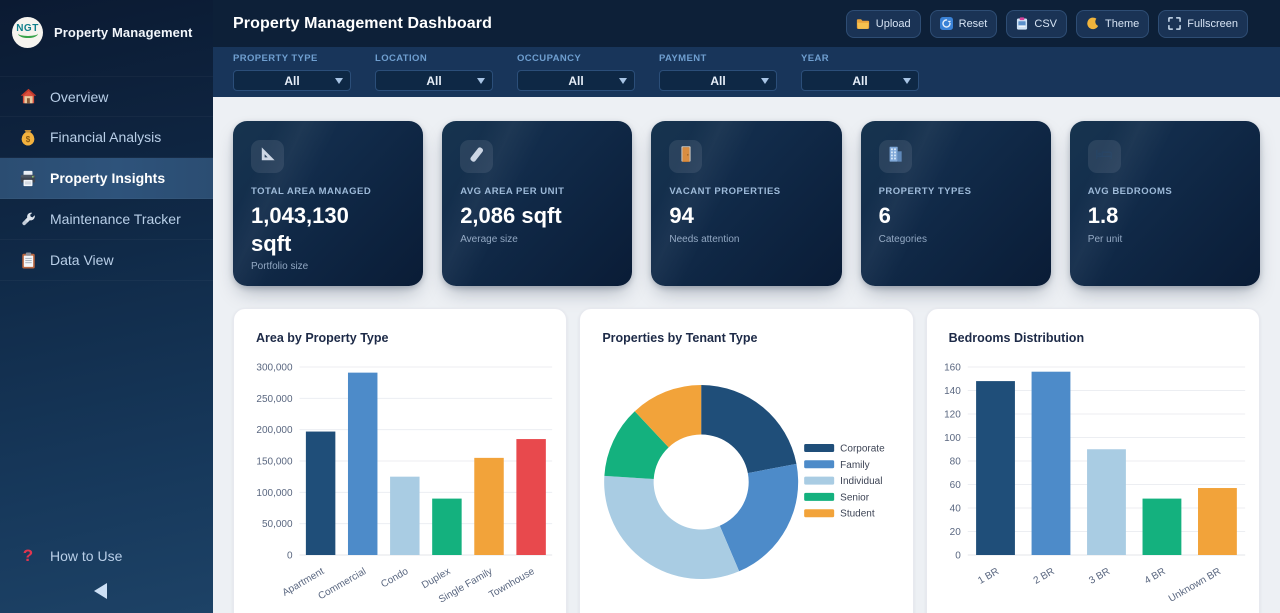 The height and width of the screenshot is (613, 1280). I want to click on folder-icon, so click(863, 24).